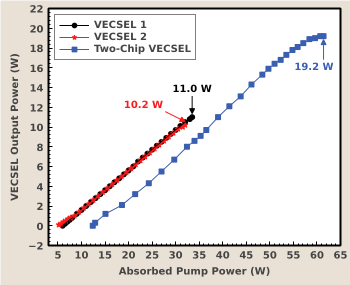 Image resolution: width=350 pixels, height=285 pixels. Describe the element at coordinates (293, 256) in the screenshot. I see `x-tick-label: 55` at that location.